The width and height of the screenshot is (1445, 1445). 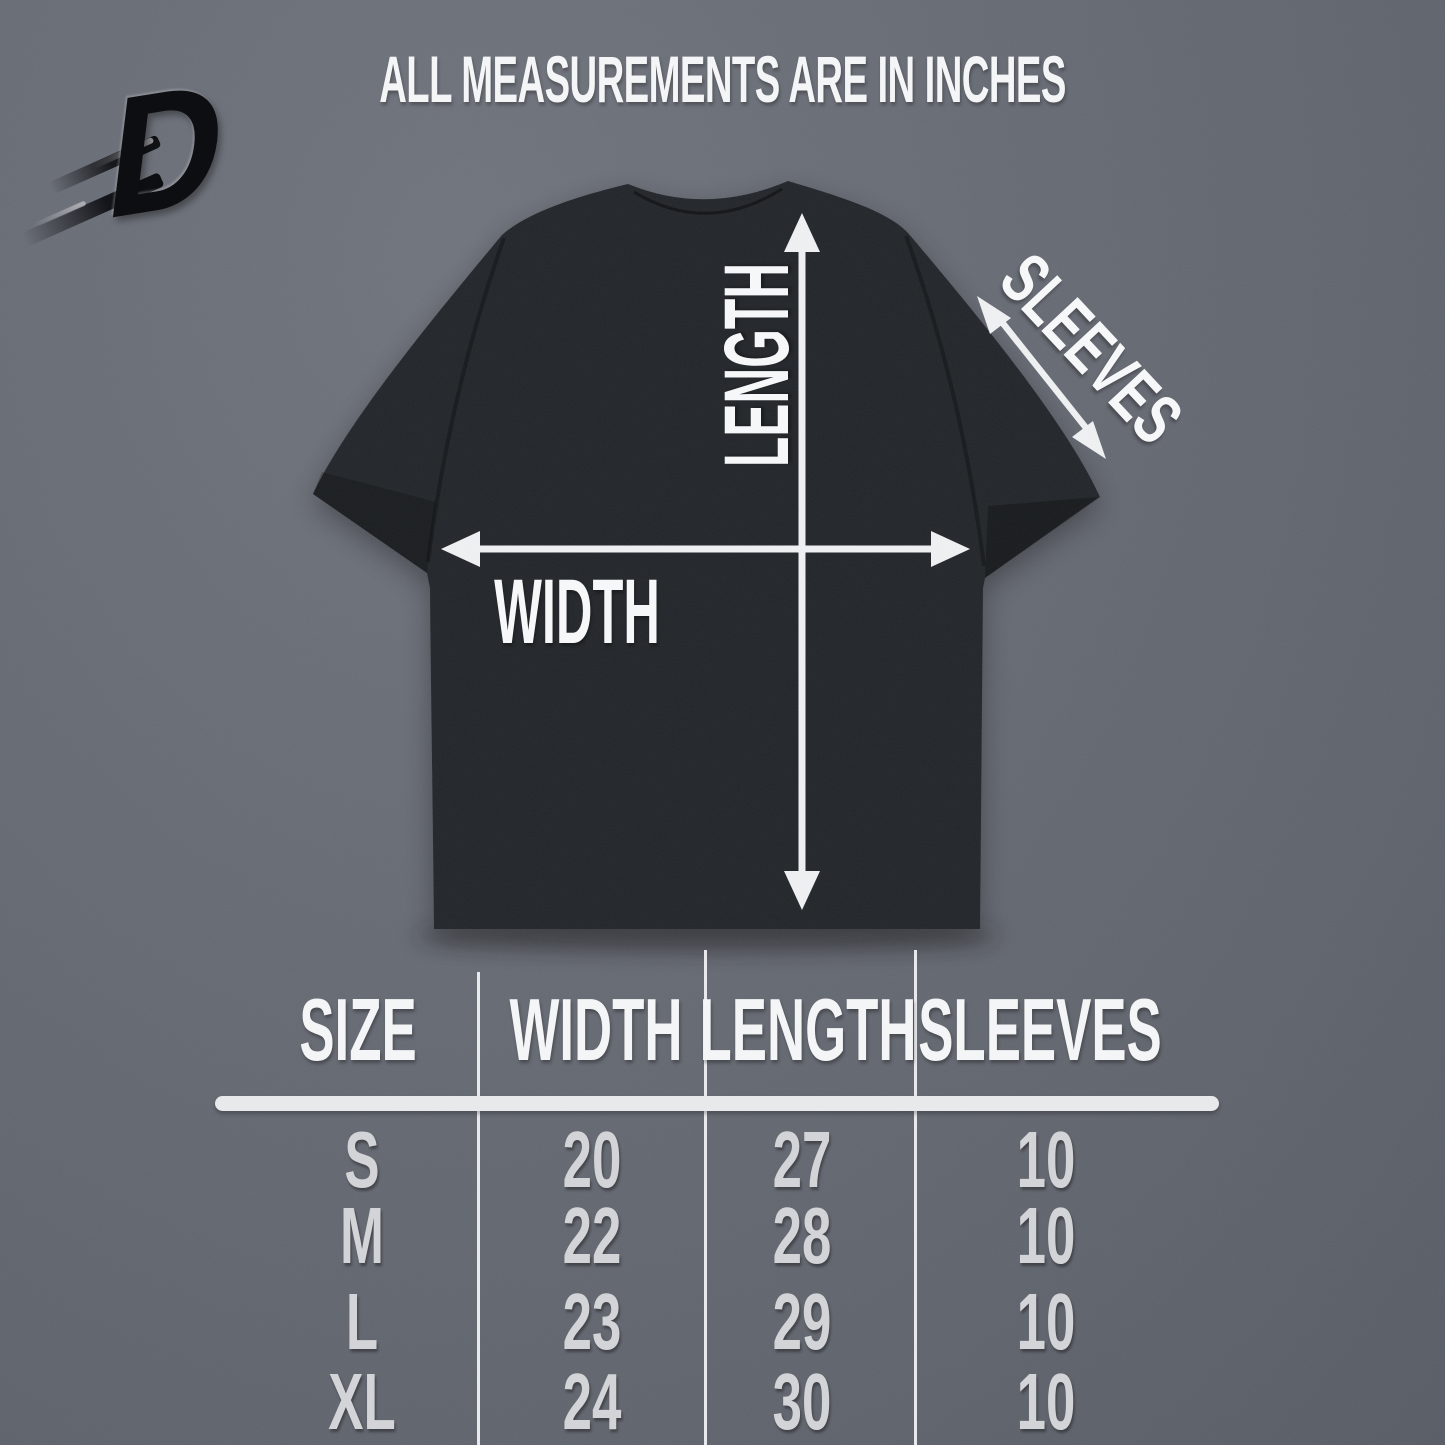 I want to click on table-header-size: SIZE, so click(x=358, y=1029).